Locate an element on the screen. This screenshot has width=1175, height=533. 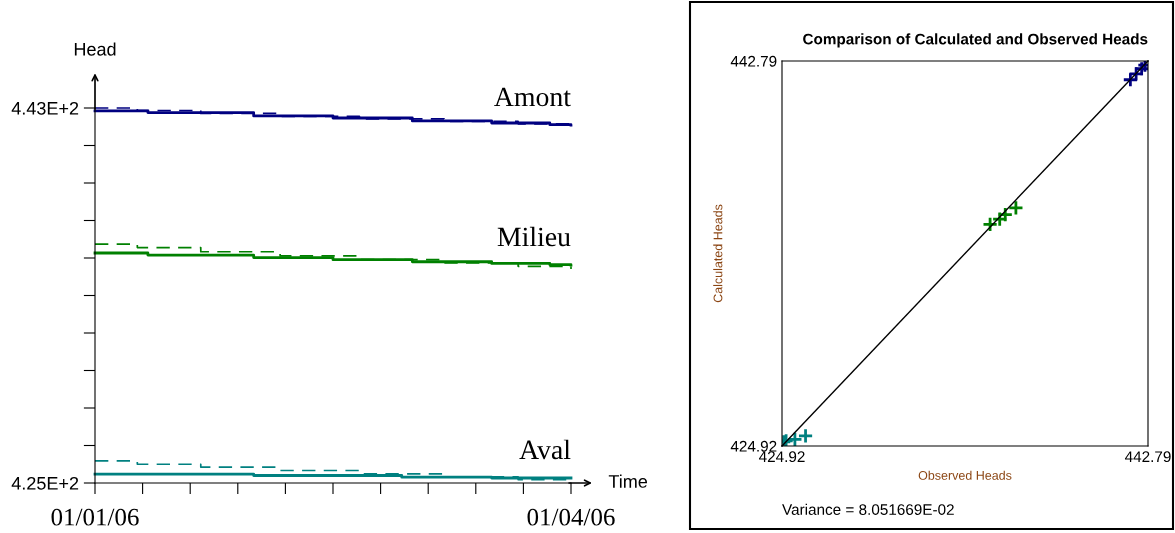
text: Variance = 8.051669E-02 is located at coordinates (868, 509).